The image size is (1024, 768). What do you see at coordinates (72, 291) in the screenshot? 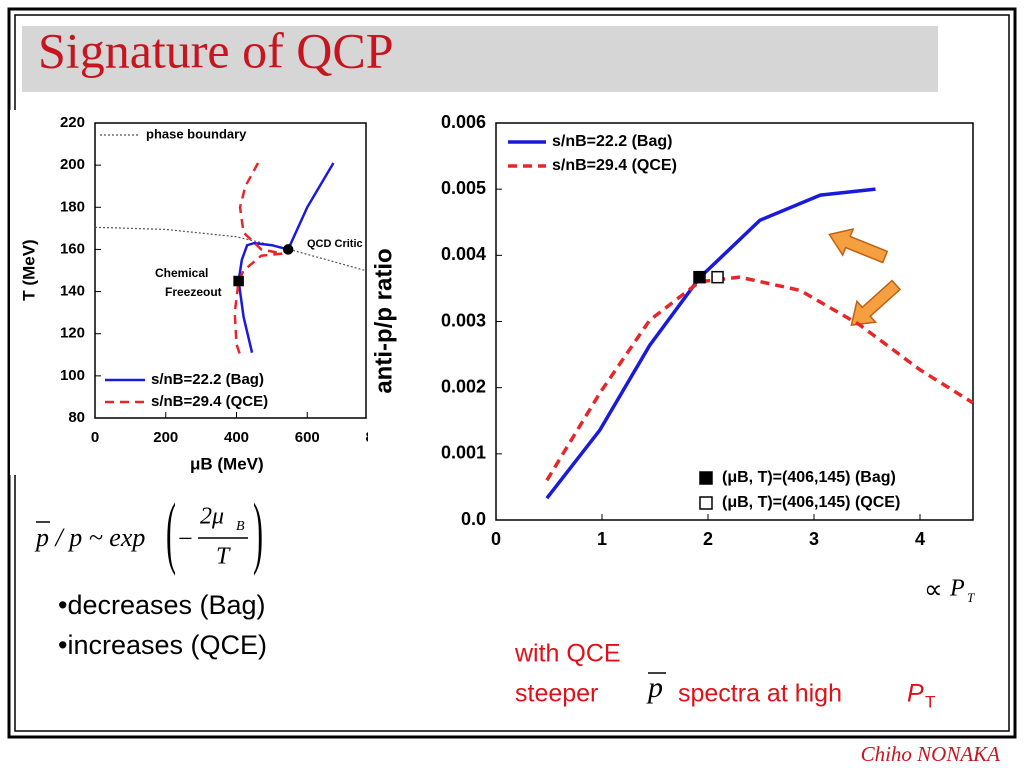
I see `y-tick-label: 140` at bounding box center [72, 291].